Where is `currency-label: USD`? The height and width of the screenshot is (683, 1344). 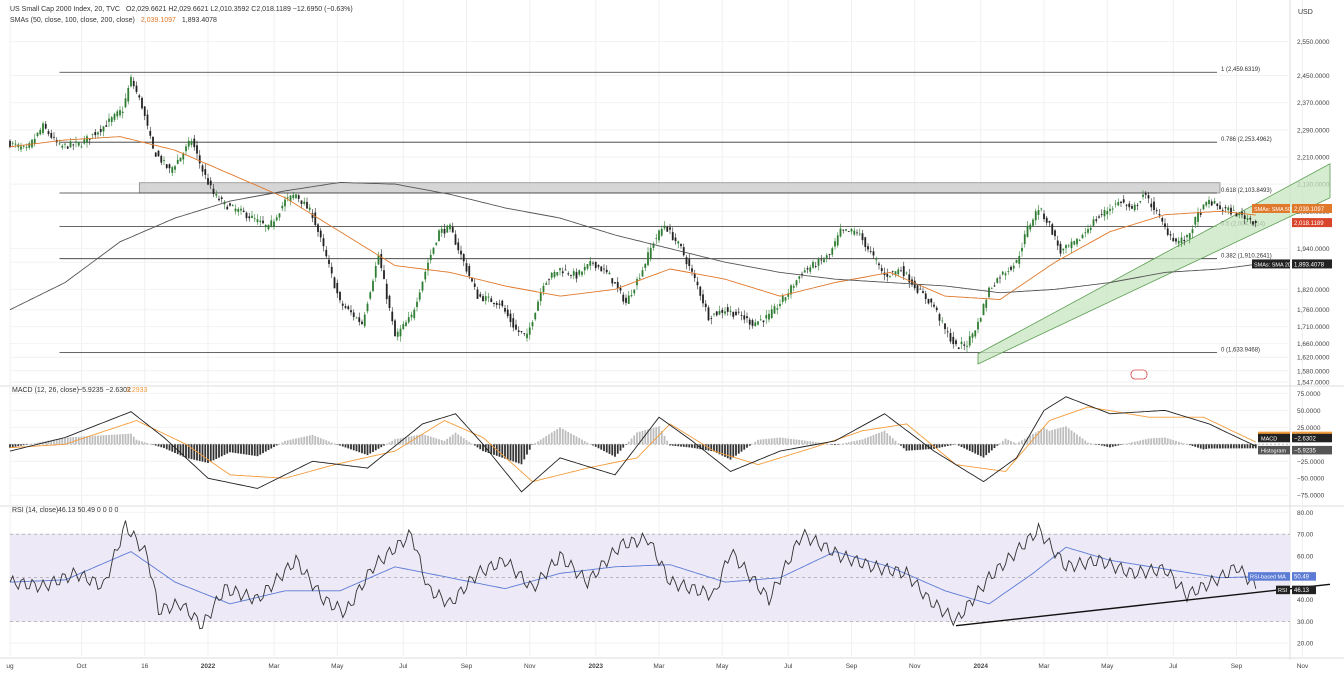 currency-label: USD is located at coordinates (1307, 12).